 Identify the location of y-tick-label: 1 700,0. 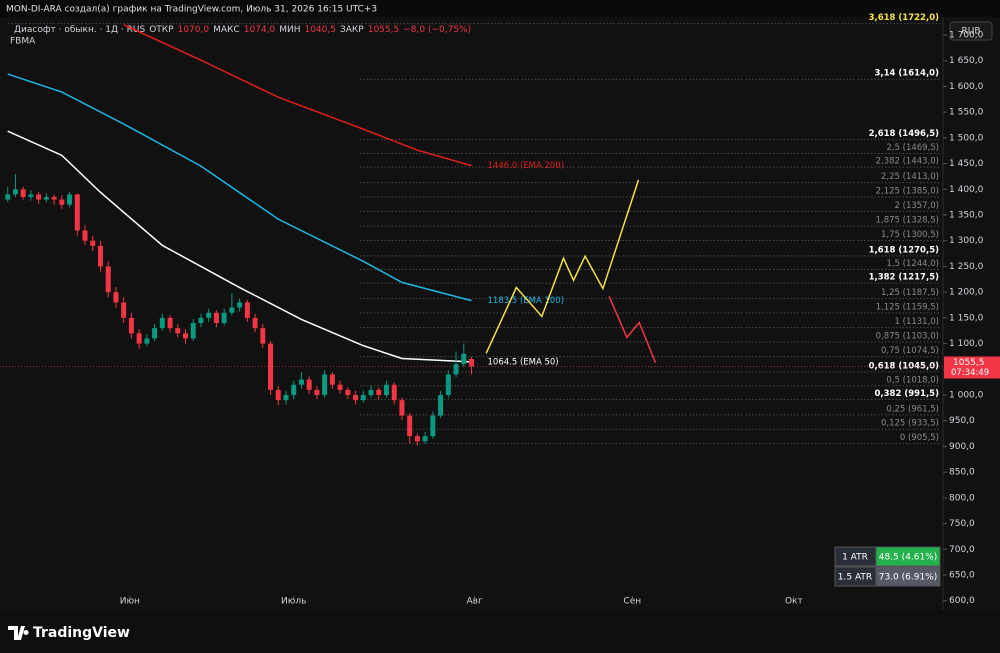
(966, 36).